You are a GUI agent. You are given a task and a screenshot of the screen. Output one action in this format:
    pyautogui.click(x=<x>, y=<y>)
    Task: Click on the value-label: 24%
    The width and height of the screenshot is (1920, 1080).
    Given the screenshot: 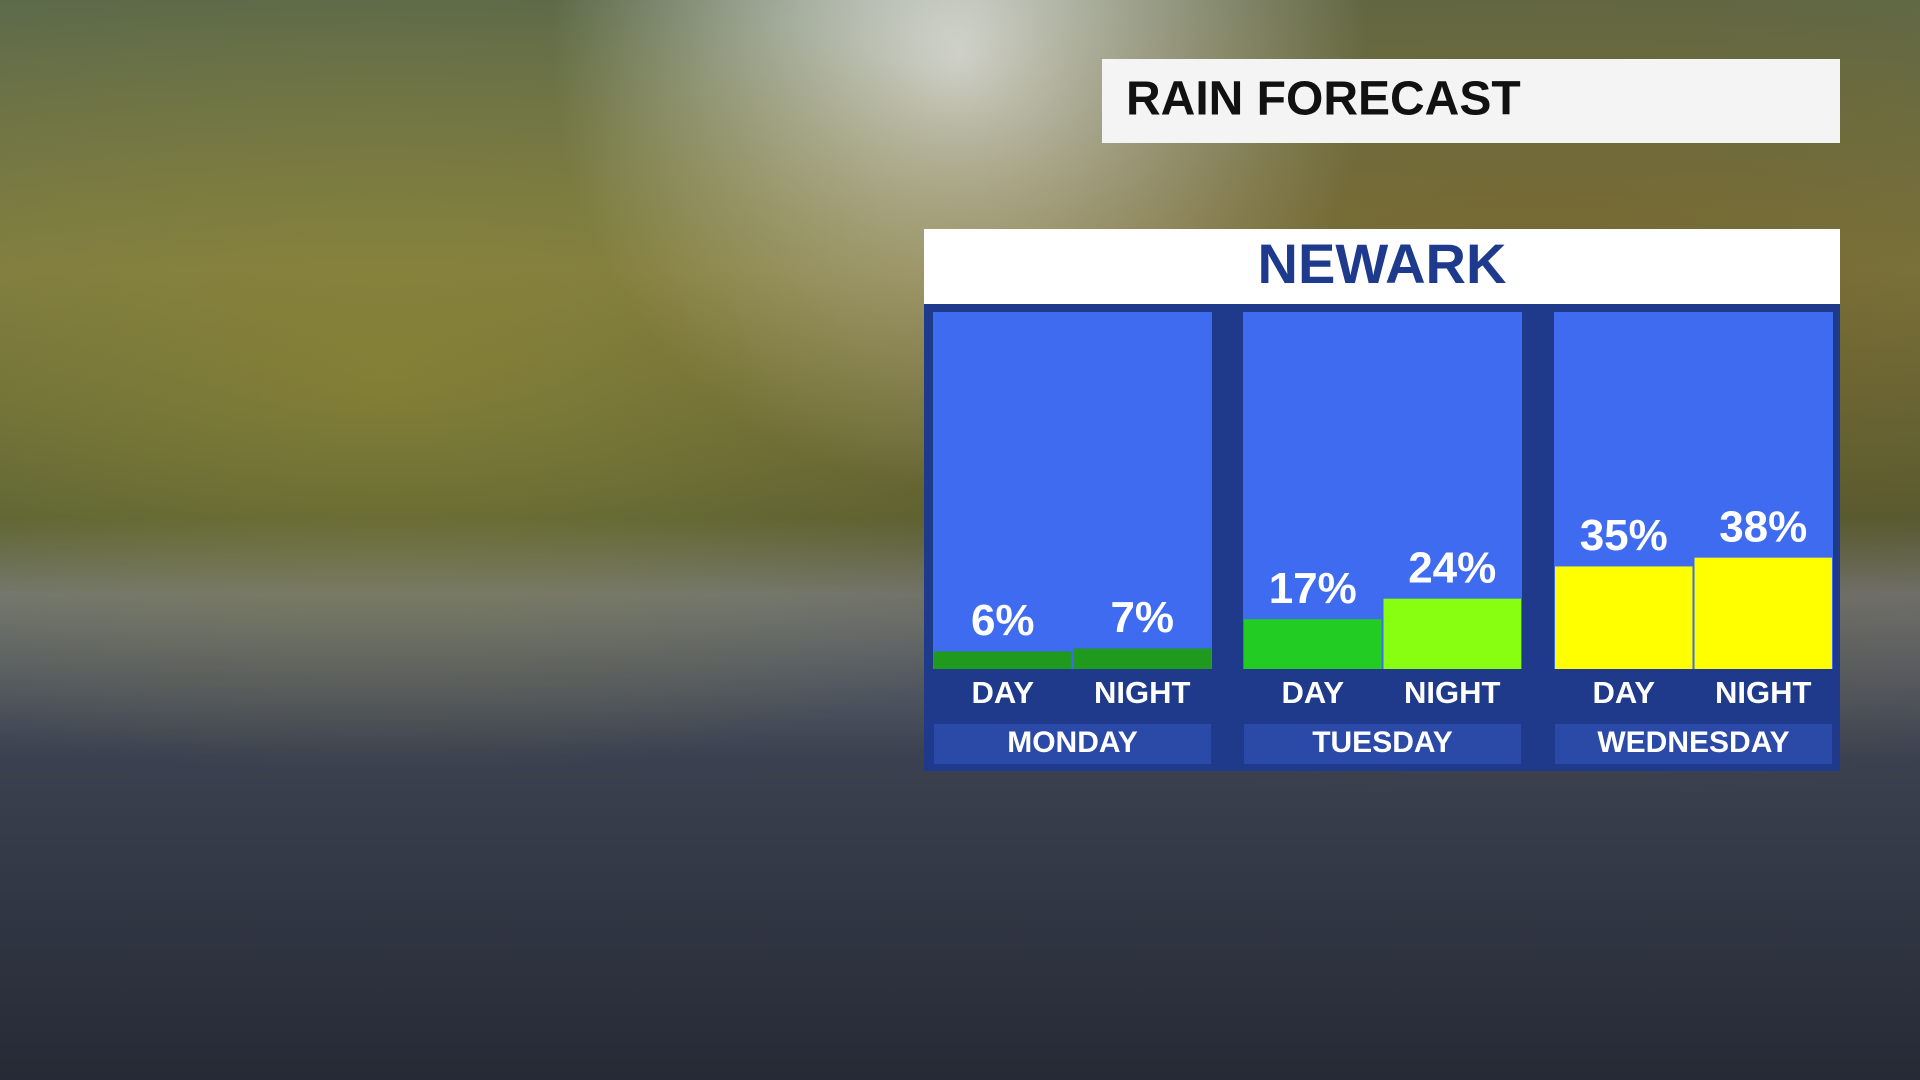 What is the action you would take?
    pyautogui.click(x=1452, y=567)
    